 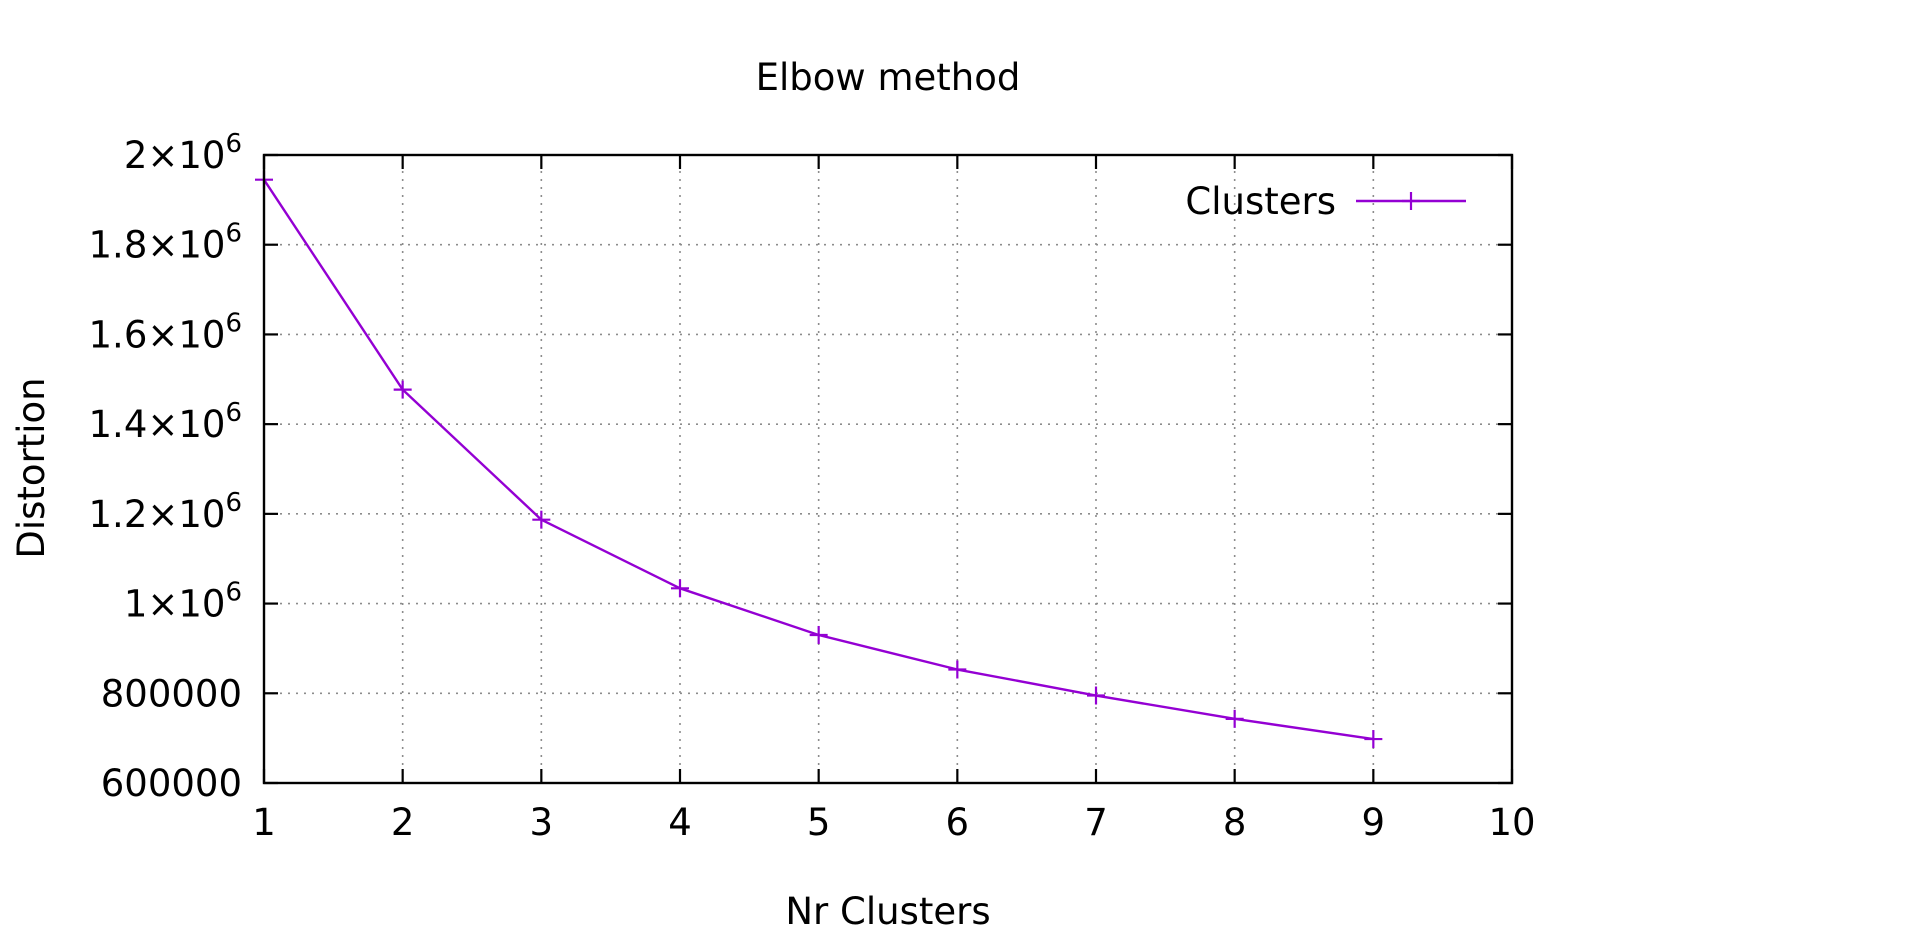 What do you see at coordinates (1511, 822) in the screenshot?
I see `x-tick-label: 10` at bounding box center [1511, 822].